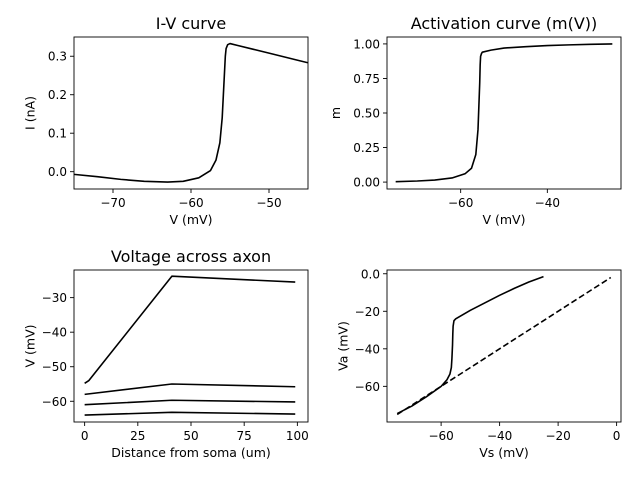  I want to click on y-tick-label: −50, so click(54, 367).